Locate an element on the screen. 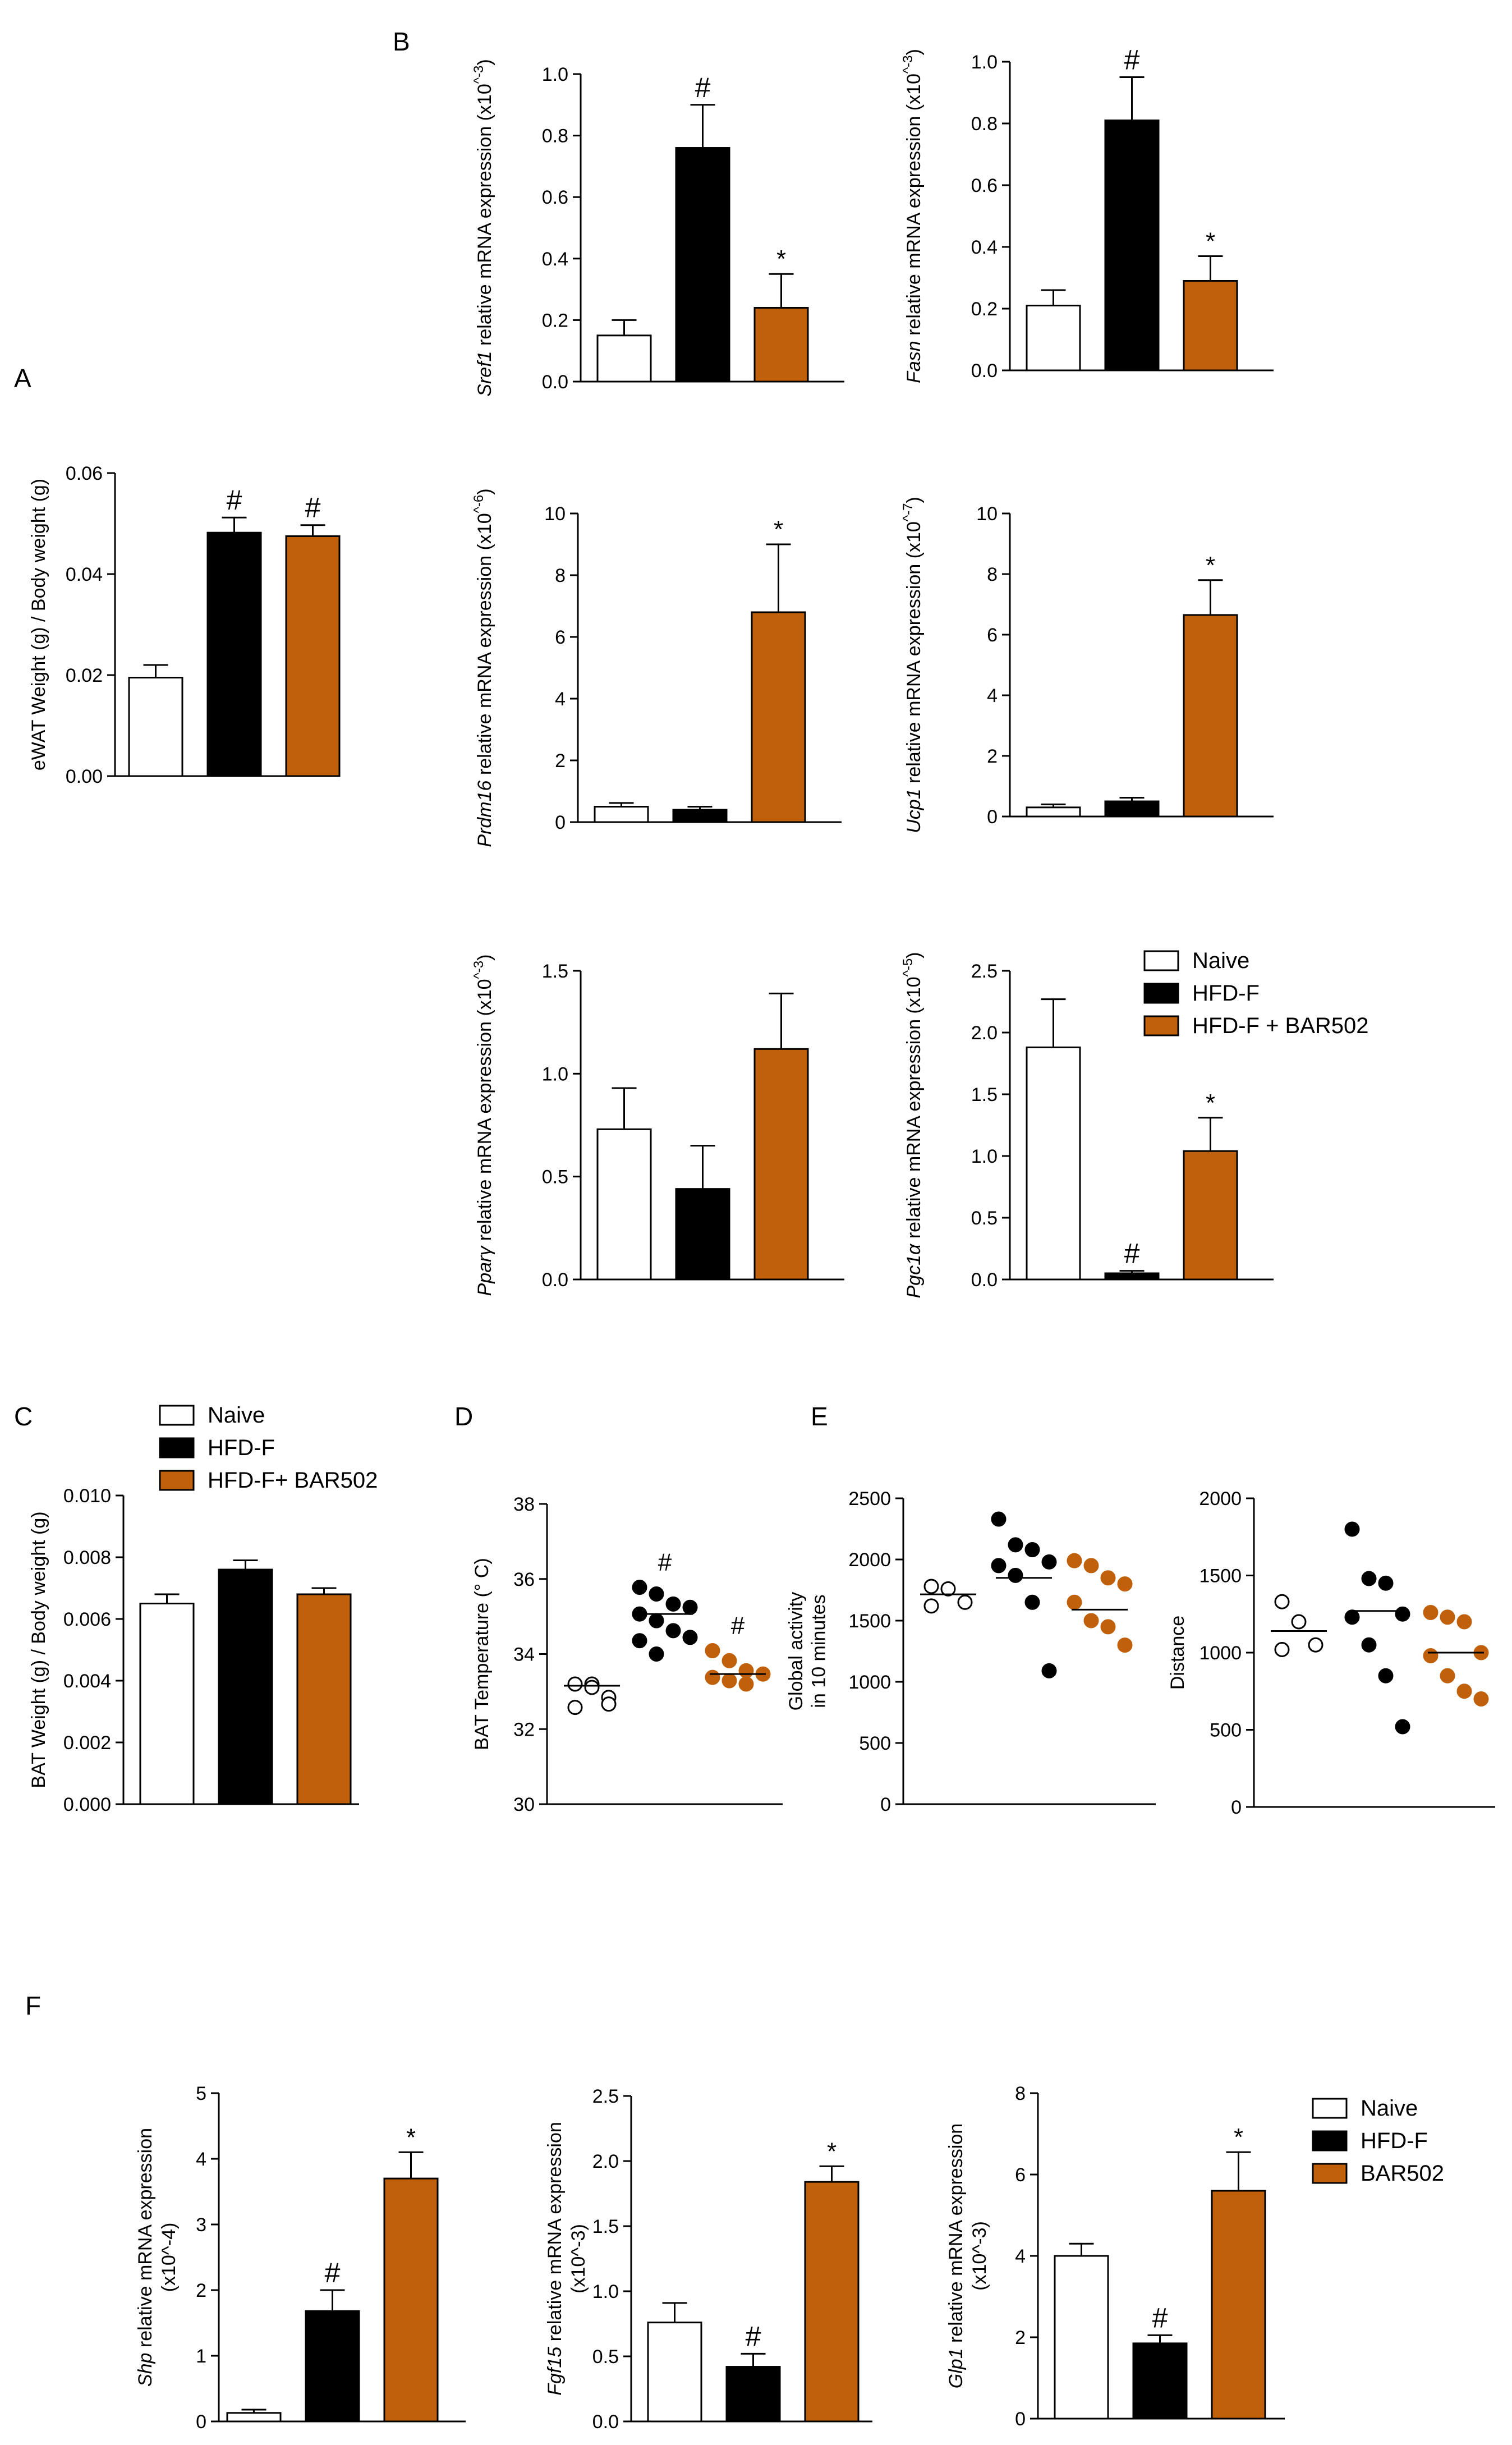 This screenshot has width=1512, height=2445. y-tick-label: 2.5 is located at coordinates (605, 2097).